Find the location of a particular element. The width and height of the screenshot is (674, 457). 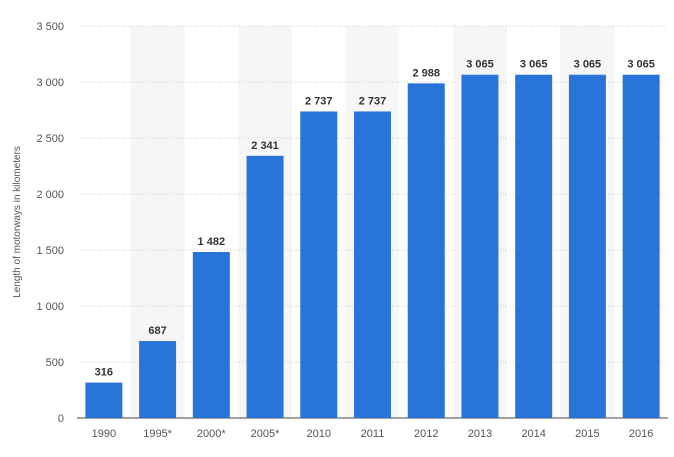

x-tick-label: 2013 is located at coordinates (480, 434).